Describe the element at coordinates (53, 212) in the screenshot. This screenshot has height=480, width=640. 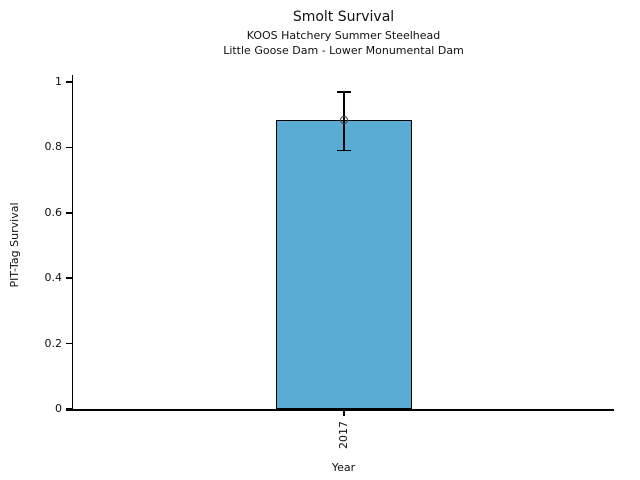
I see `y-tick-label: 0.6` at that location.